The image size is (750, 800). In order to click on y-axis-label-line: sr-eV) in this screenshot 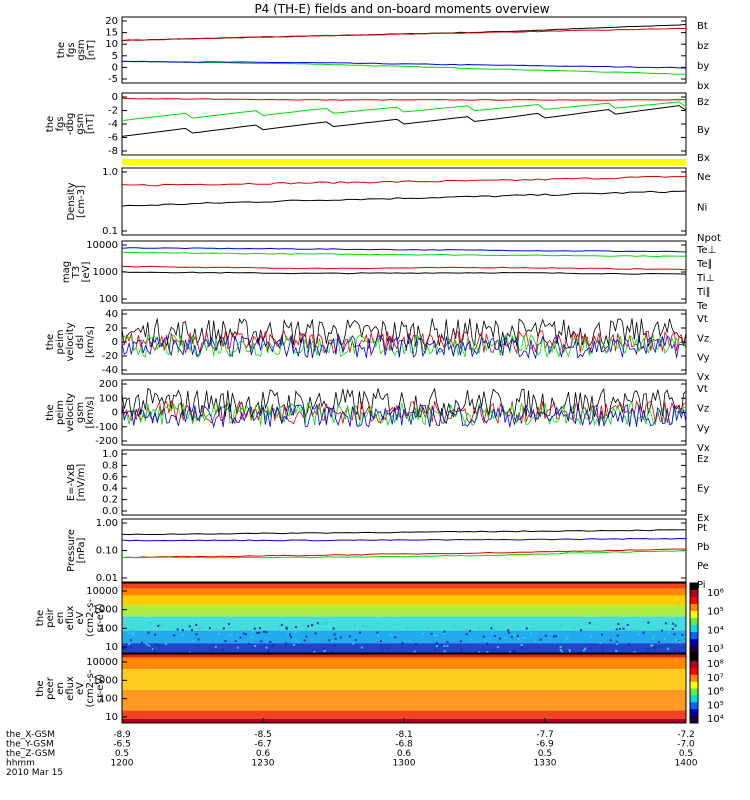, I will do `click(100, 617)`.